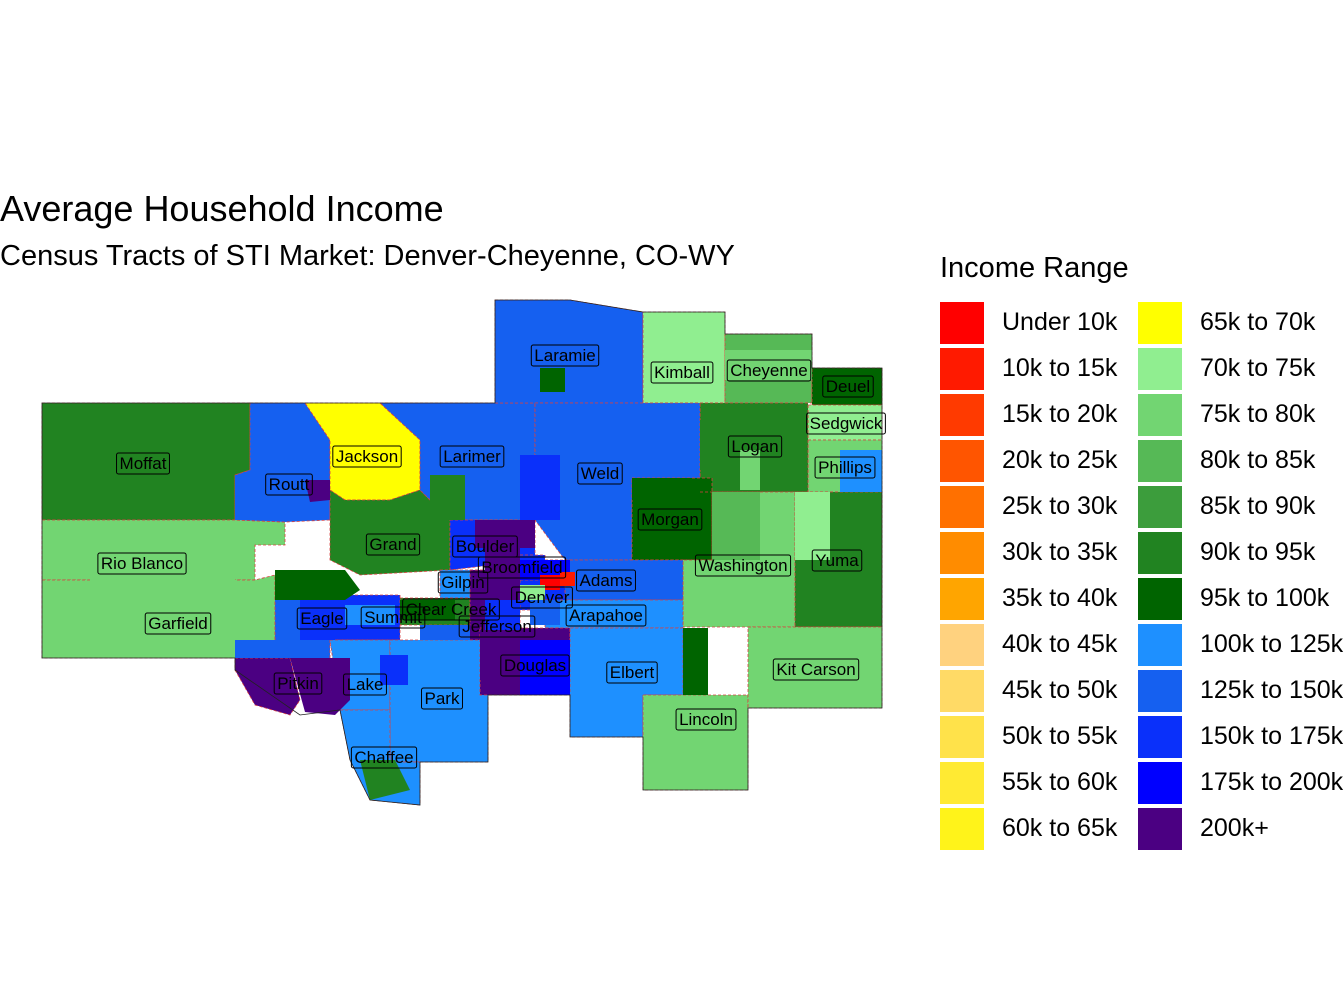 This screenshot has height=1008, width=1344. Describe the element at coordinates (1041, 783) in the screenshot. I see `legend-item: 55k to 60k` at that location.